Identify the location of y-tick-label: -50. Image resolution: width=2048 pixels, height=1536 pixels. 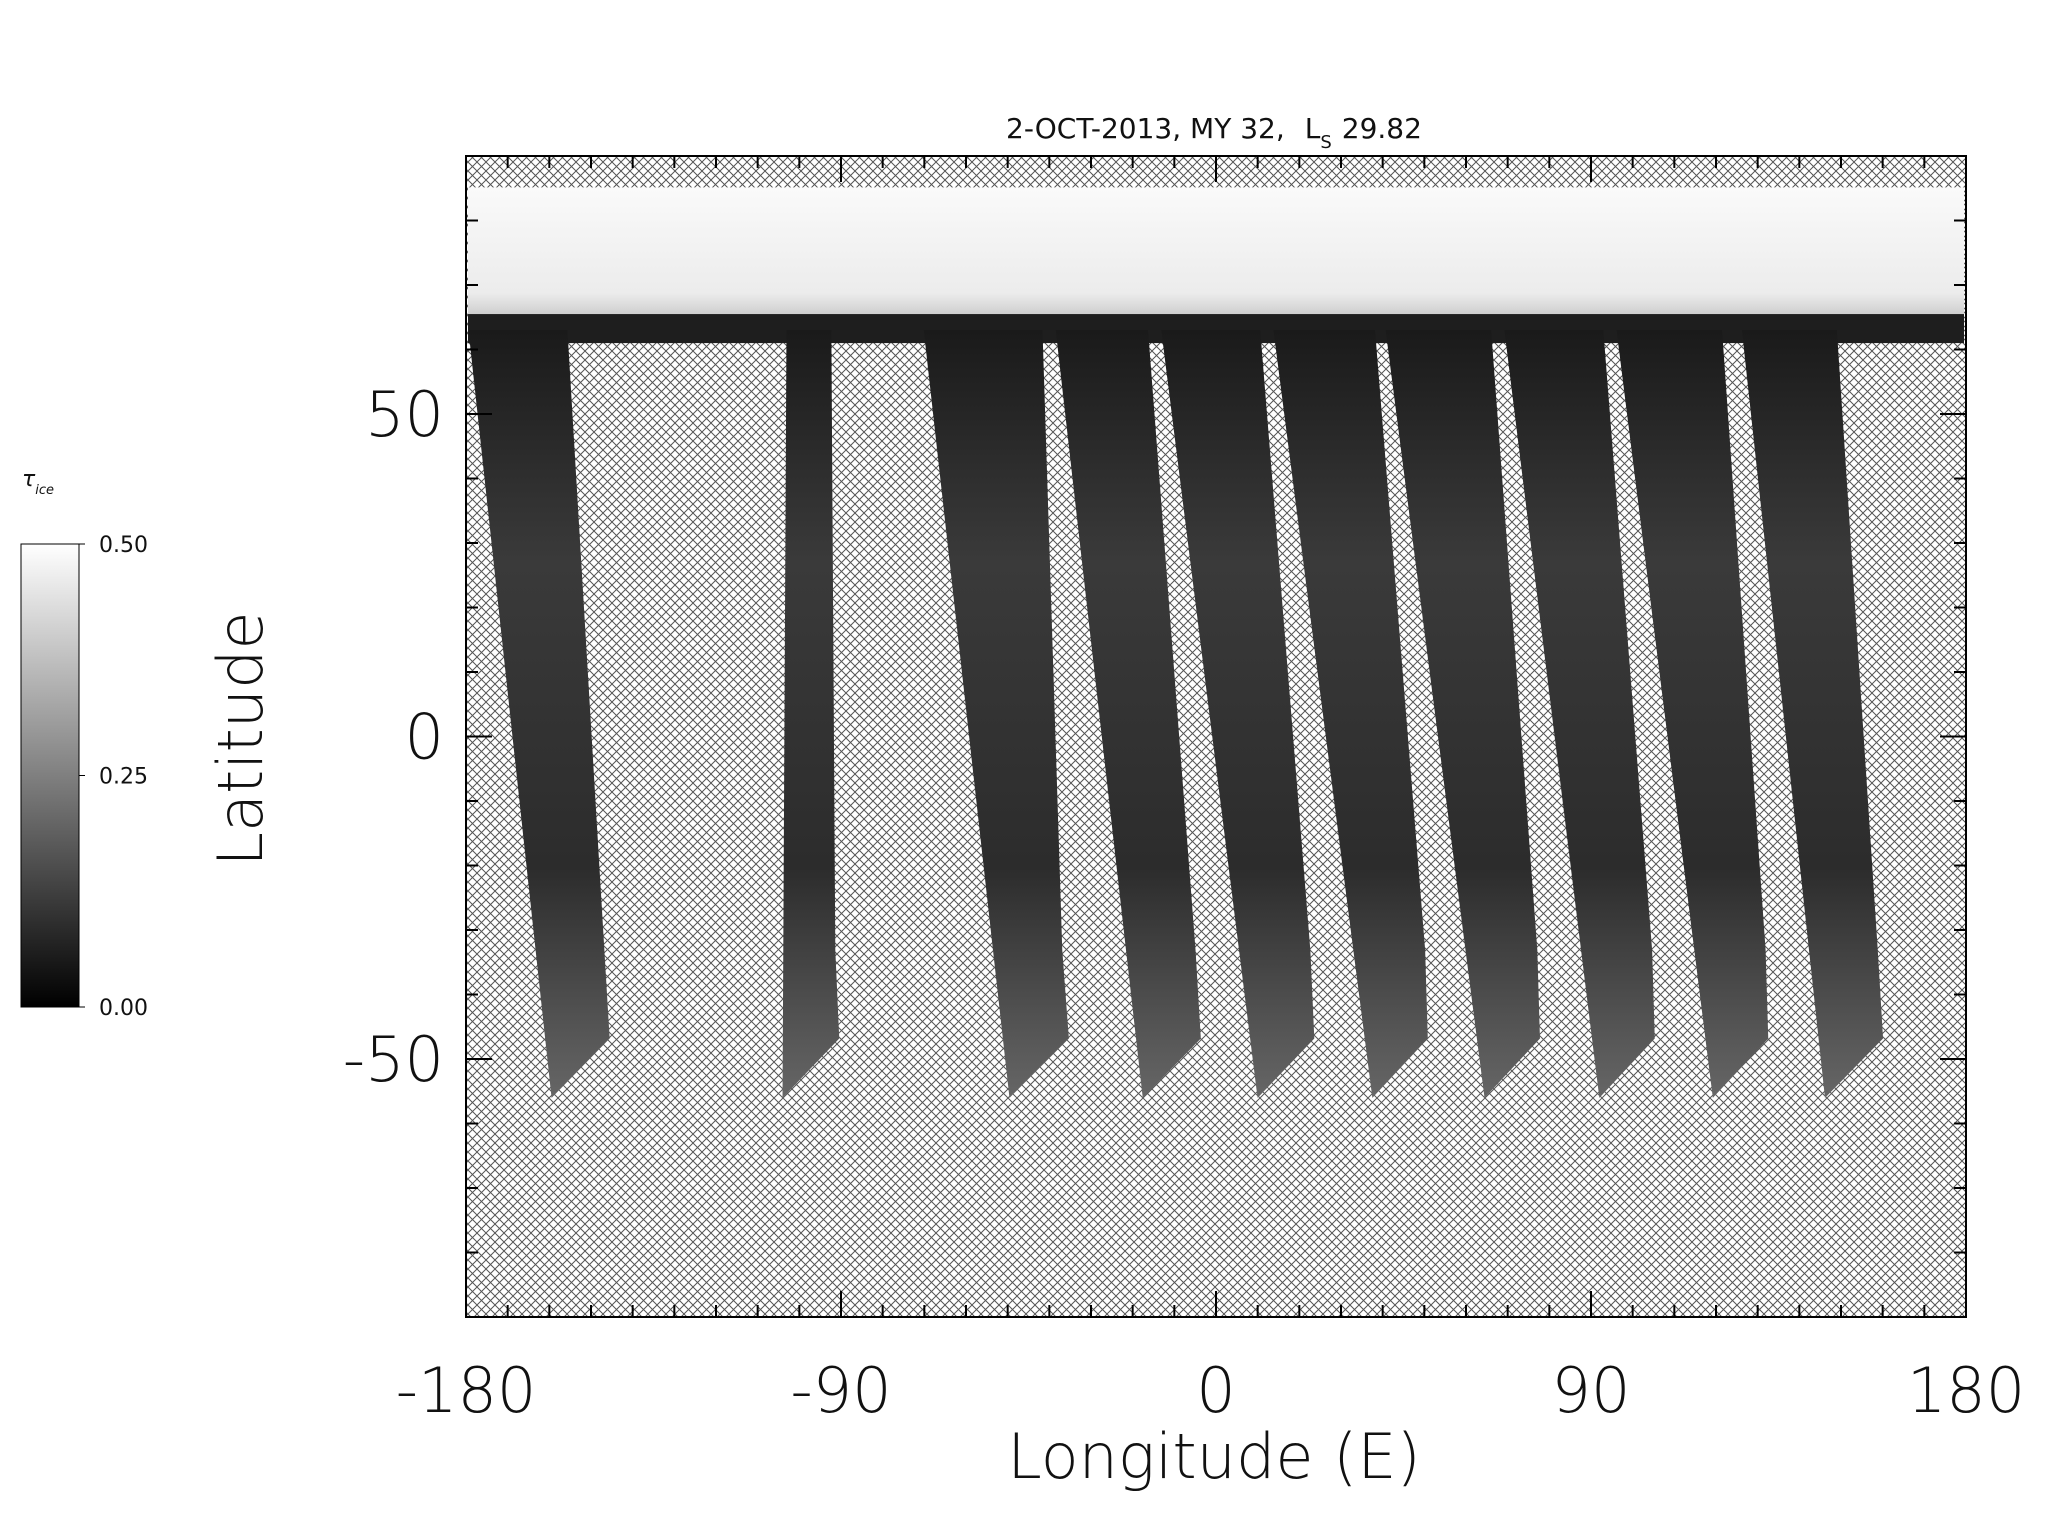
(393, 1059).